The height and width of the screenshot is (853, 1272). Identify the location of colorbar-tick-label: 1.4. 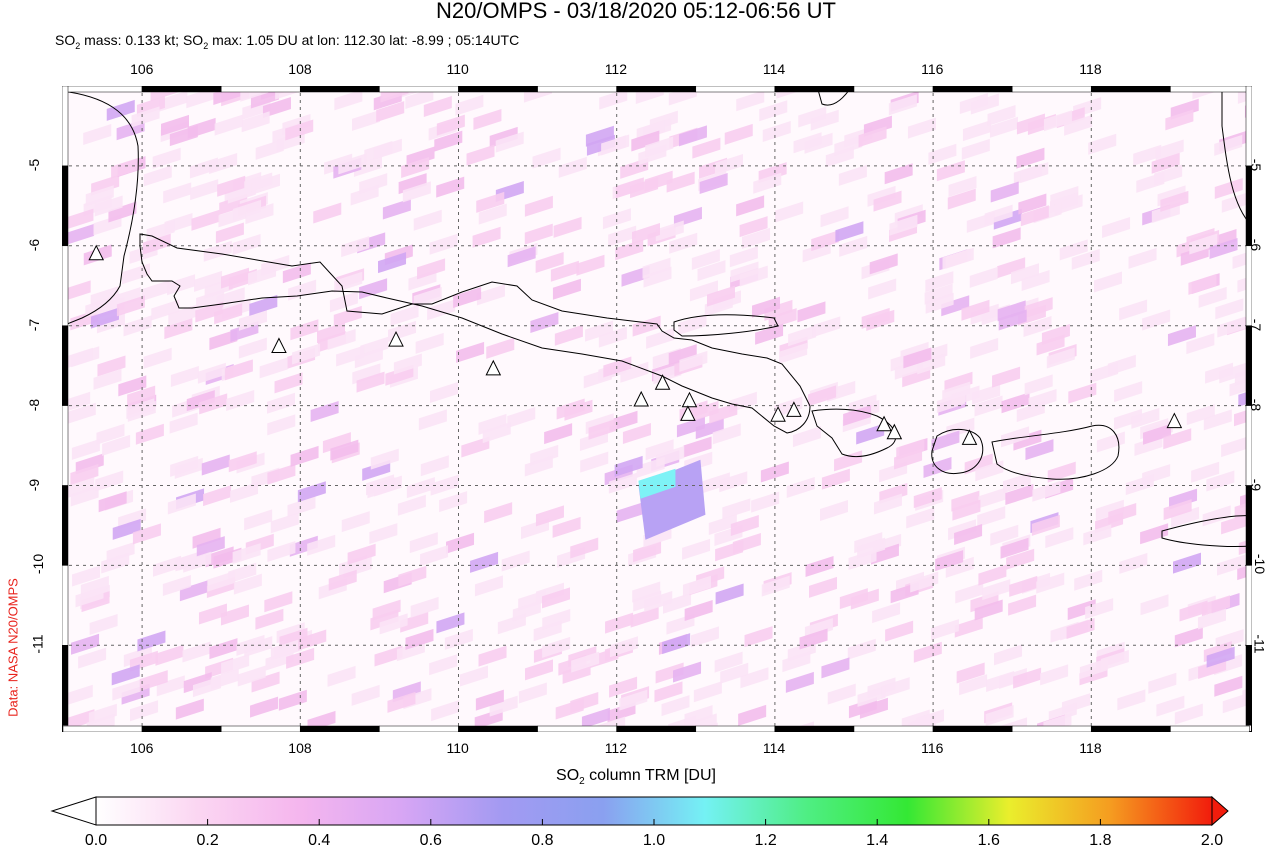
(877, 840).